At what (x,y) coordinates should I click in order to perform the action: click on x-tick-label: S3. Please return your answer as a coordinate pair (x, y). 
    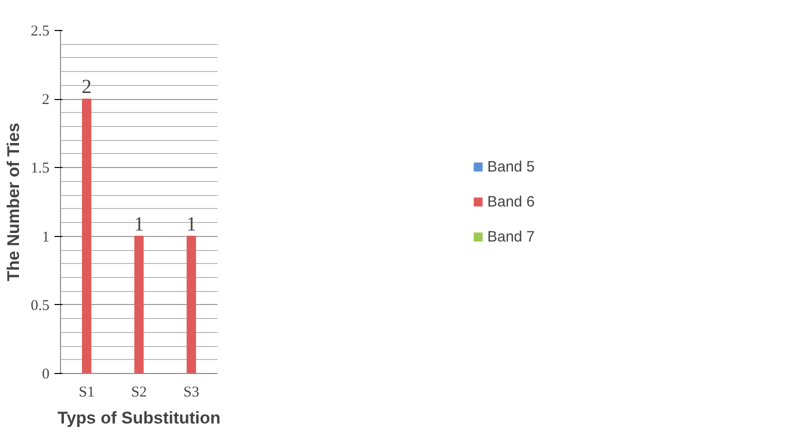
    Looking at the image, I should click on (191, 392).